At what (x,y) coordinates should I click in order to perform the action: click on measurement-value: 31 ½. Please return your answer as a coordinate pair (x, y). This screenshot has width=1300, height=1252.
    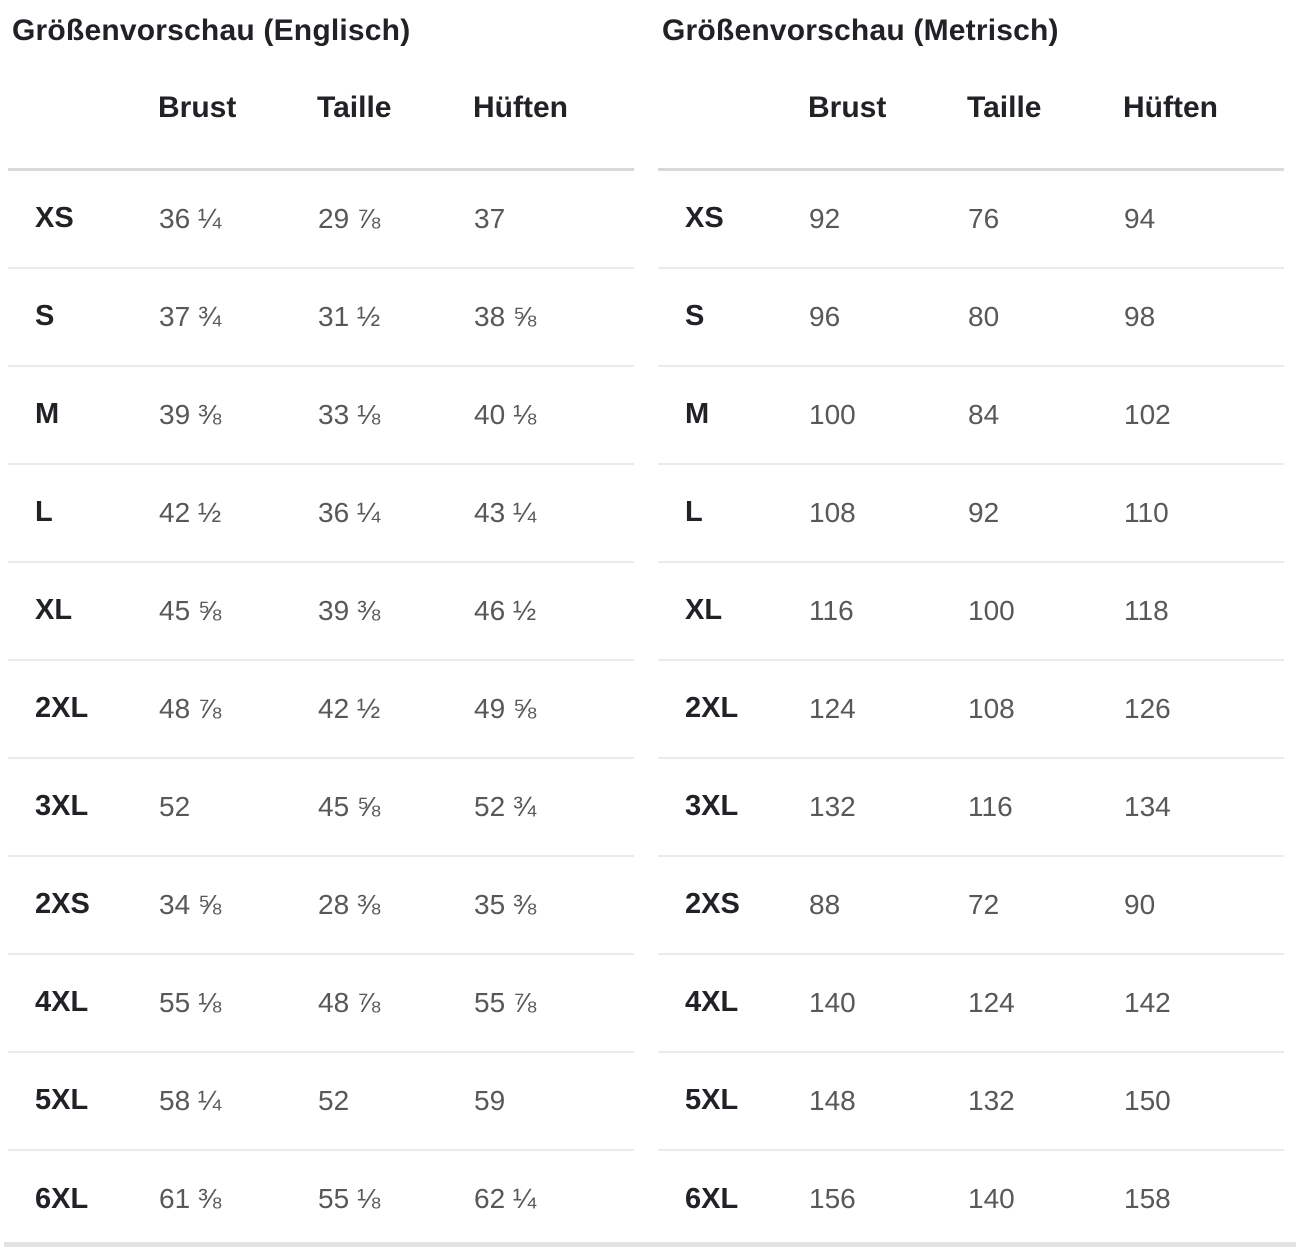
    Looking at the image, I should click on (349, 316).